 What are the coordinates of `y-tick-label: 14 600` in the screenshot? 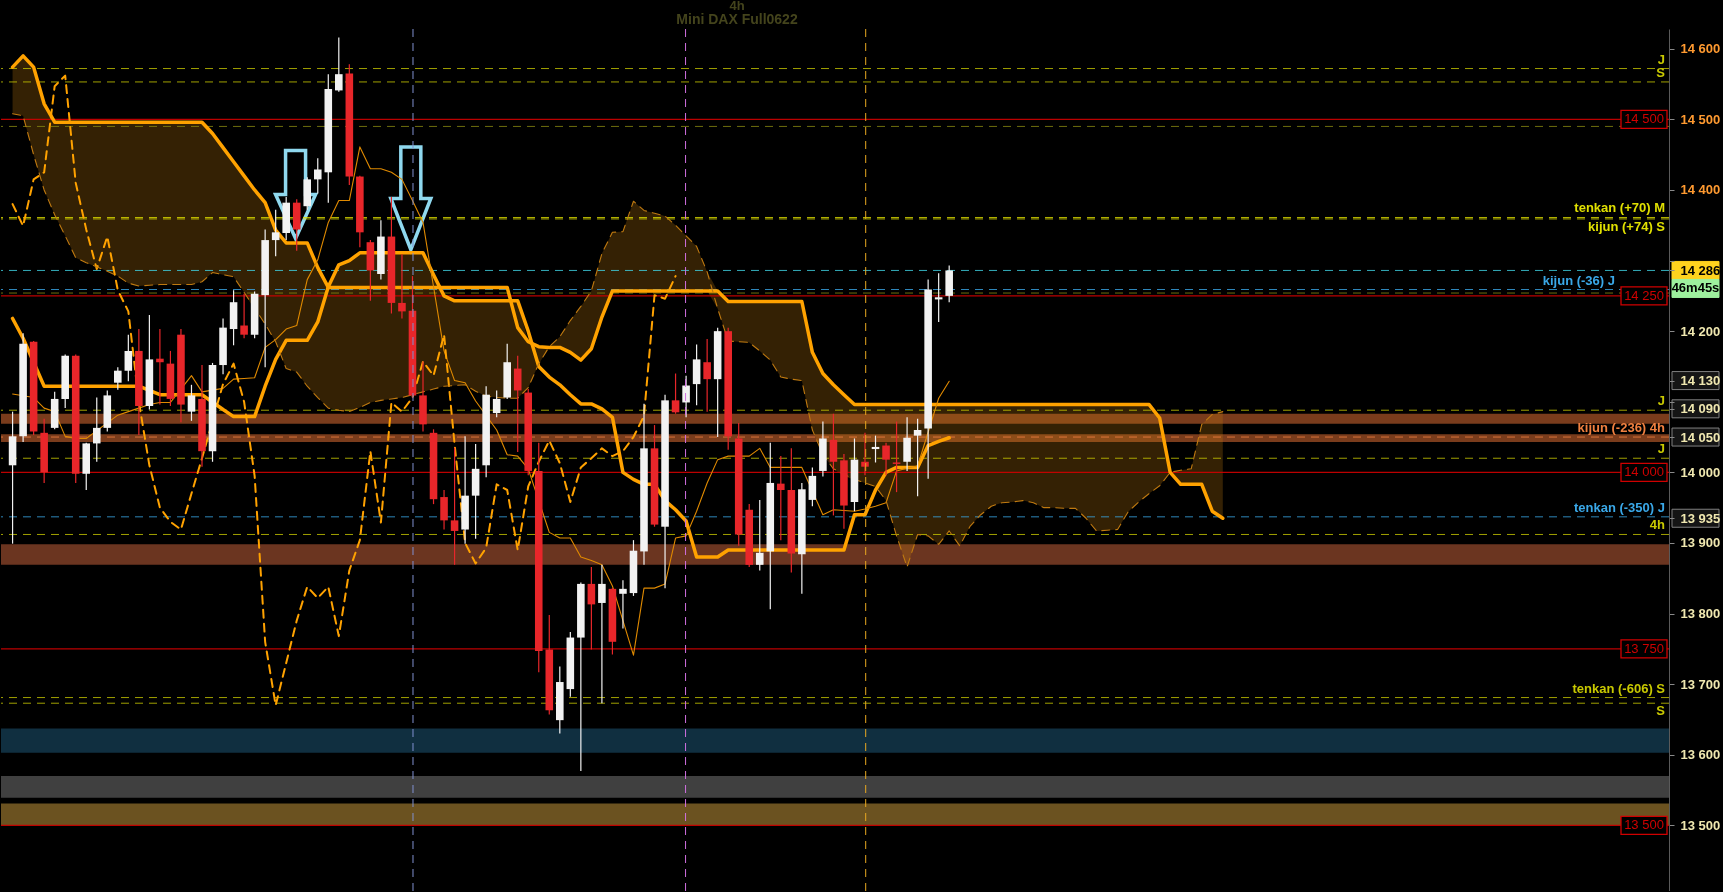 It's located at (1700, 49).